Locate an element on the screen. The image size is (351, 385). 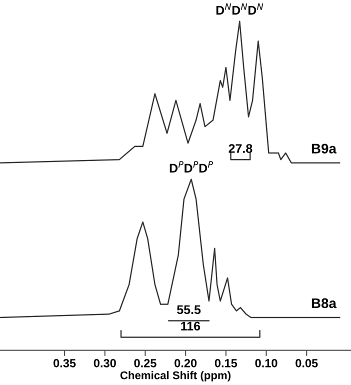
annotation: D$^{P}$D$^{P}$D$^{P}$ is located at coordinates (191, 166).